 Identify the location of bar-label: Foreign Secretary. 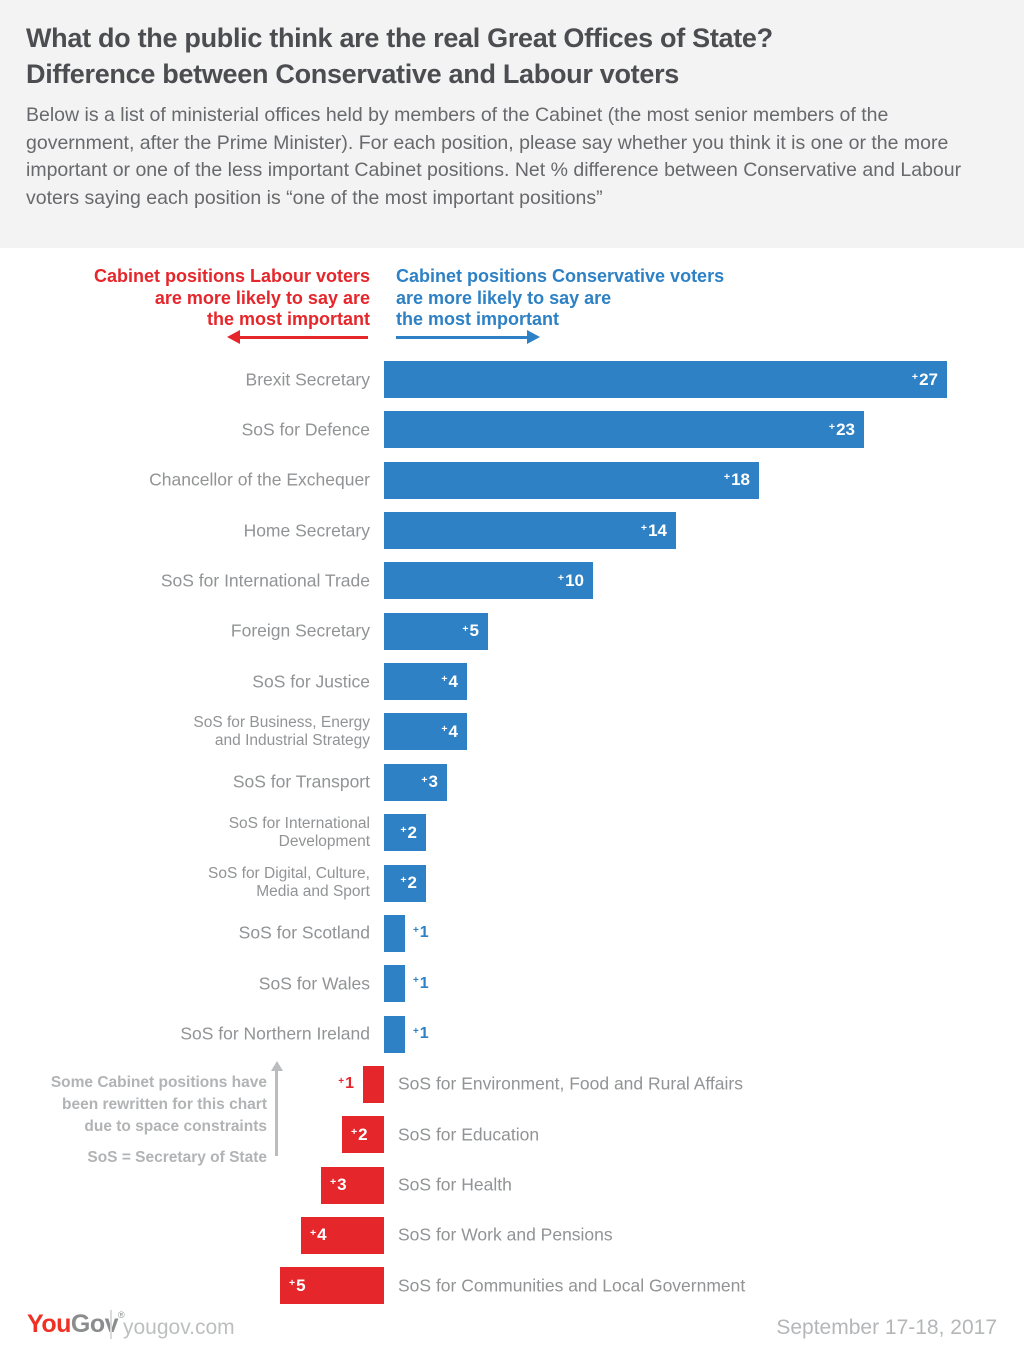
(300, 630).